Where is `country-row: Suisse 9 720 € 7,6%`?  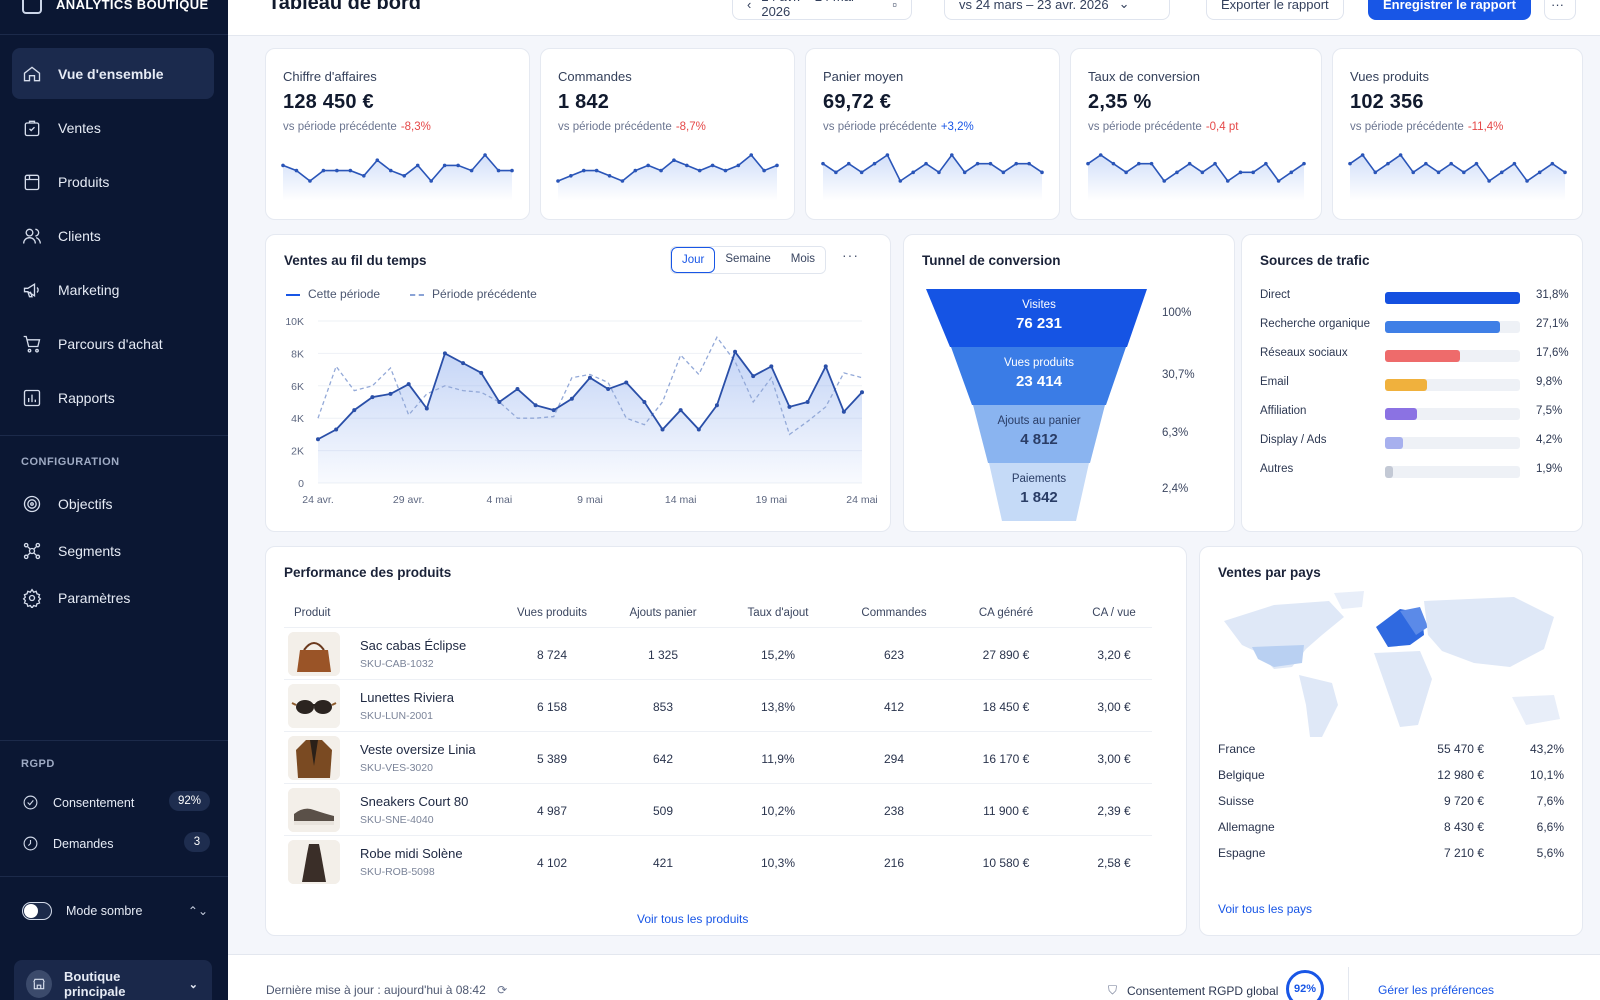
country-row: Suisse 9 720 € 7,6% is located at coordinates (1391, 801).